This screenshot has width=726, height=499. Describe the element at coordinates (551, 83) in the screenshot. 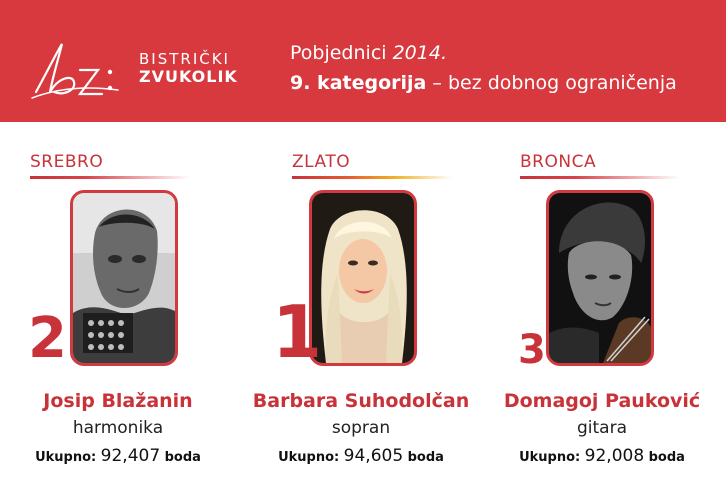

I see `category-description: – bez dobnog ograničenja` at that location.